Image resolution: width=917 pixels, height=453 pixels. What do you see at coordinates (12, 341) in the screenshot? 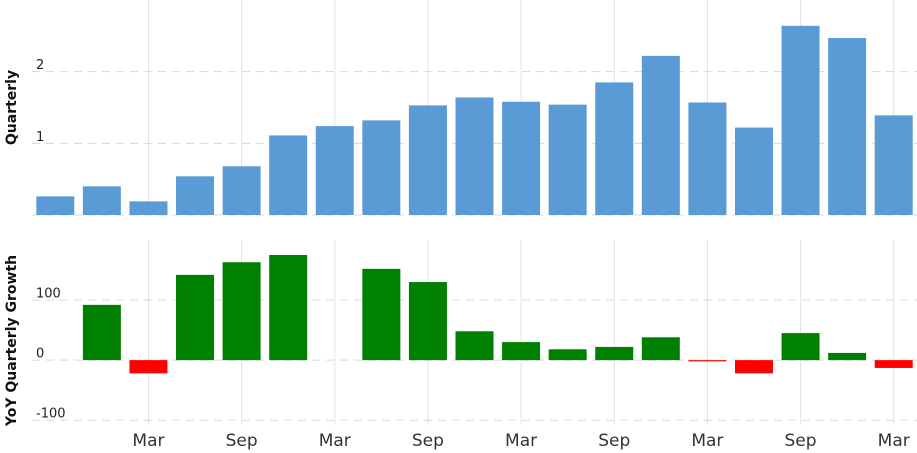
I see `y-axis-title: YoY Quarterly Growth` at bounding box center [12, 341].